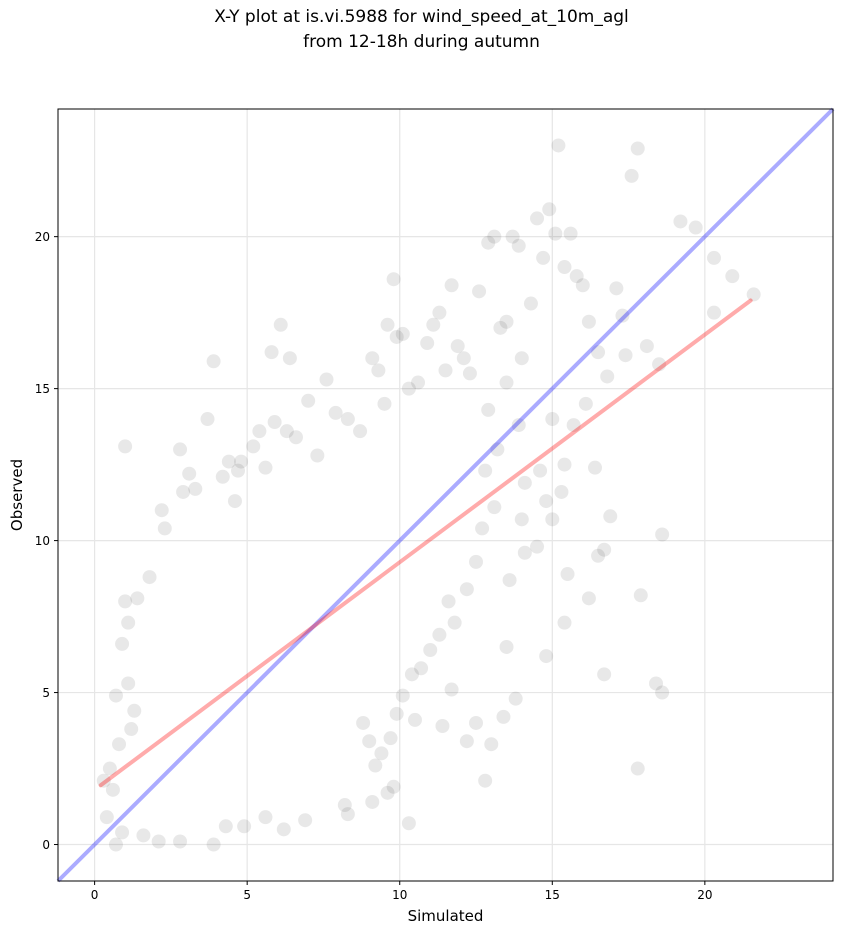  Describe the element at coordinates (95, 895) in the screenshot. I see `x-tick-label: 0` at that location.